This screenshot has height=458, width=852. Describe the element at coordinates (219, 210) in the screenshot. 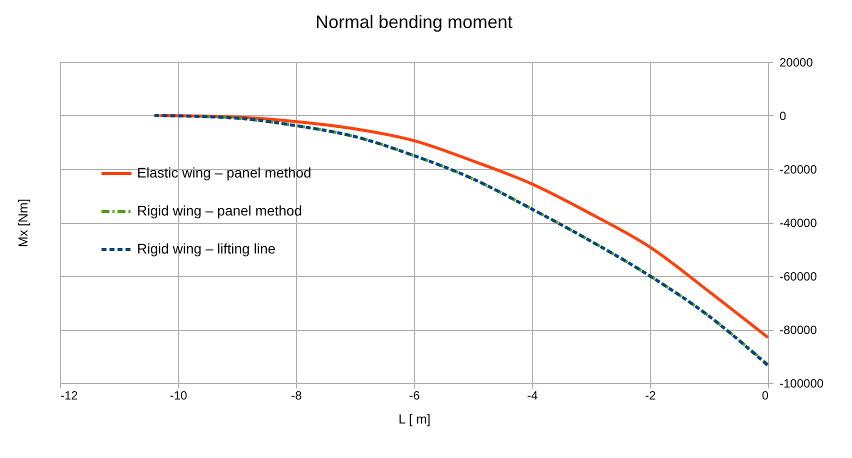

I see `legend-label: Rigid wing – panel method` at that location.